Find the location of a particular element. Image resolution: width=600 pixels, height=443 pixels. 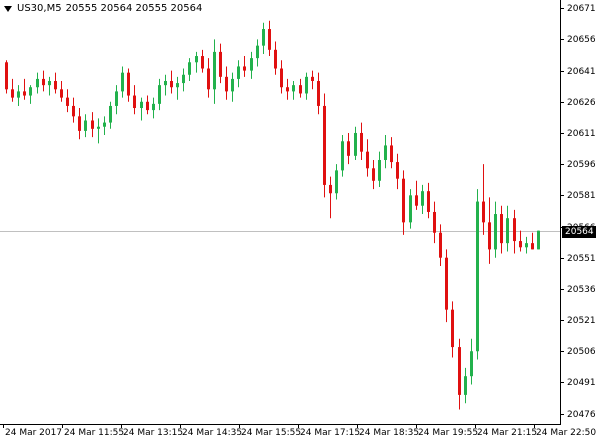

y-tick-label: 20491 is located at coordinates (581, 382).